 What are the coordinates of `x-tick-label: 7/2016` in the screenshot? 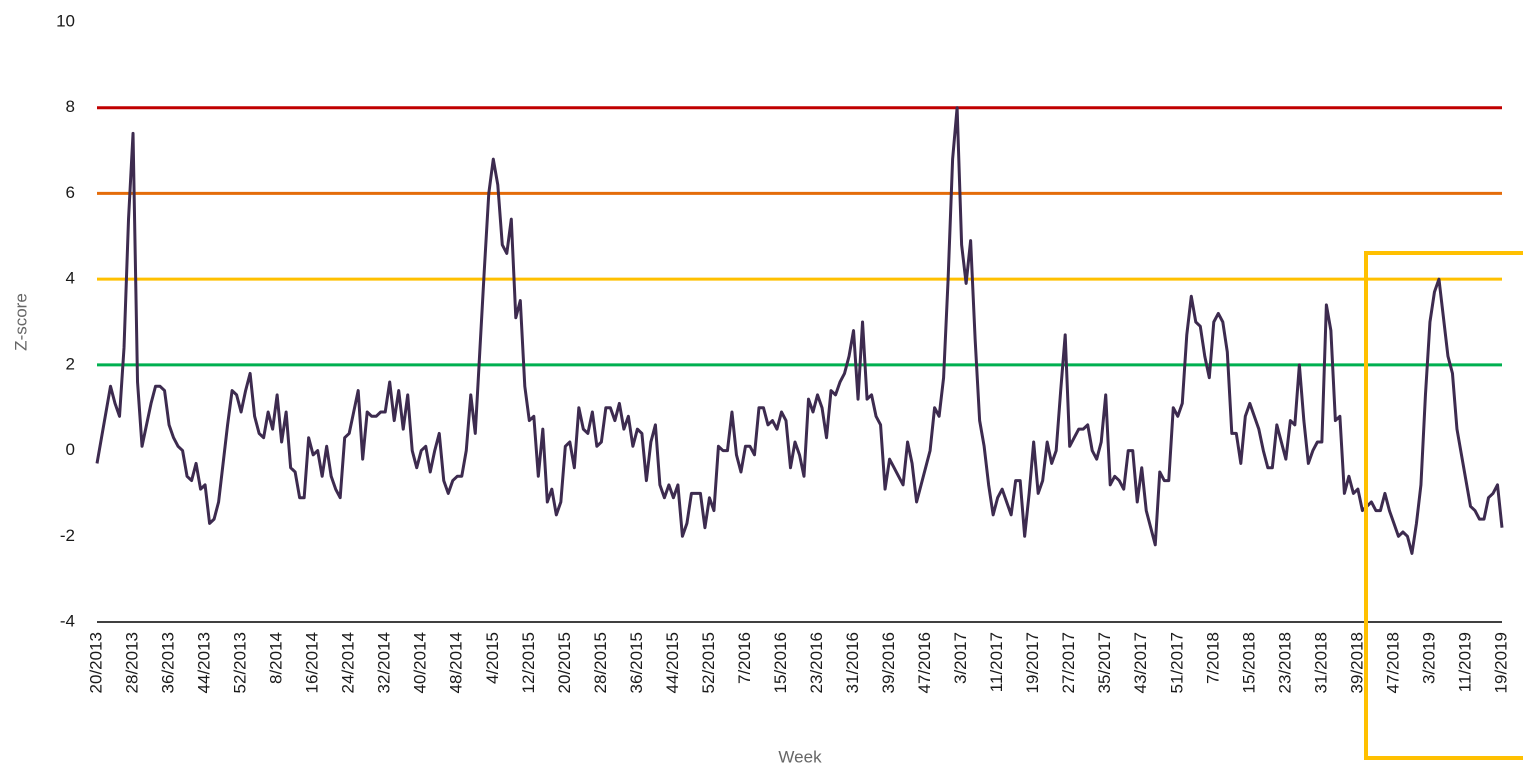 It's located at (744, 658).